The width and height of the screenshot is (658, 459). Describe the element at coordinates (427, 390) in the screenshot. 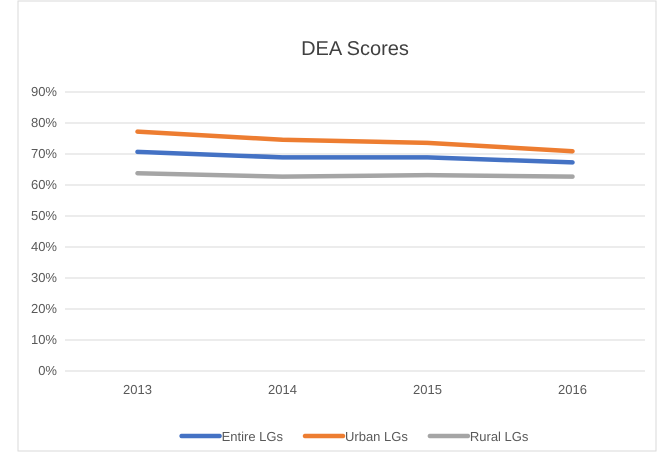

I see `x-tick-label: 2015` at that location.